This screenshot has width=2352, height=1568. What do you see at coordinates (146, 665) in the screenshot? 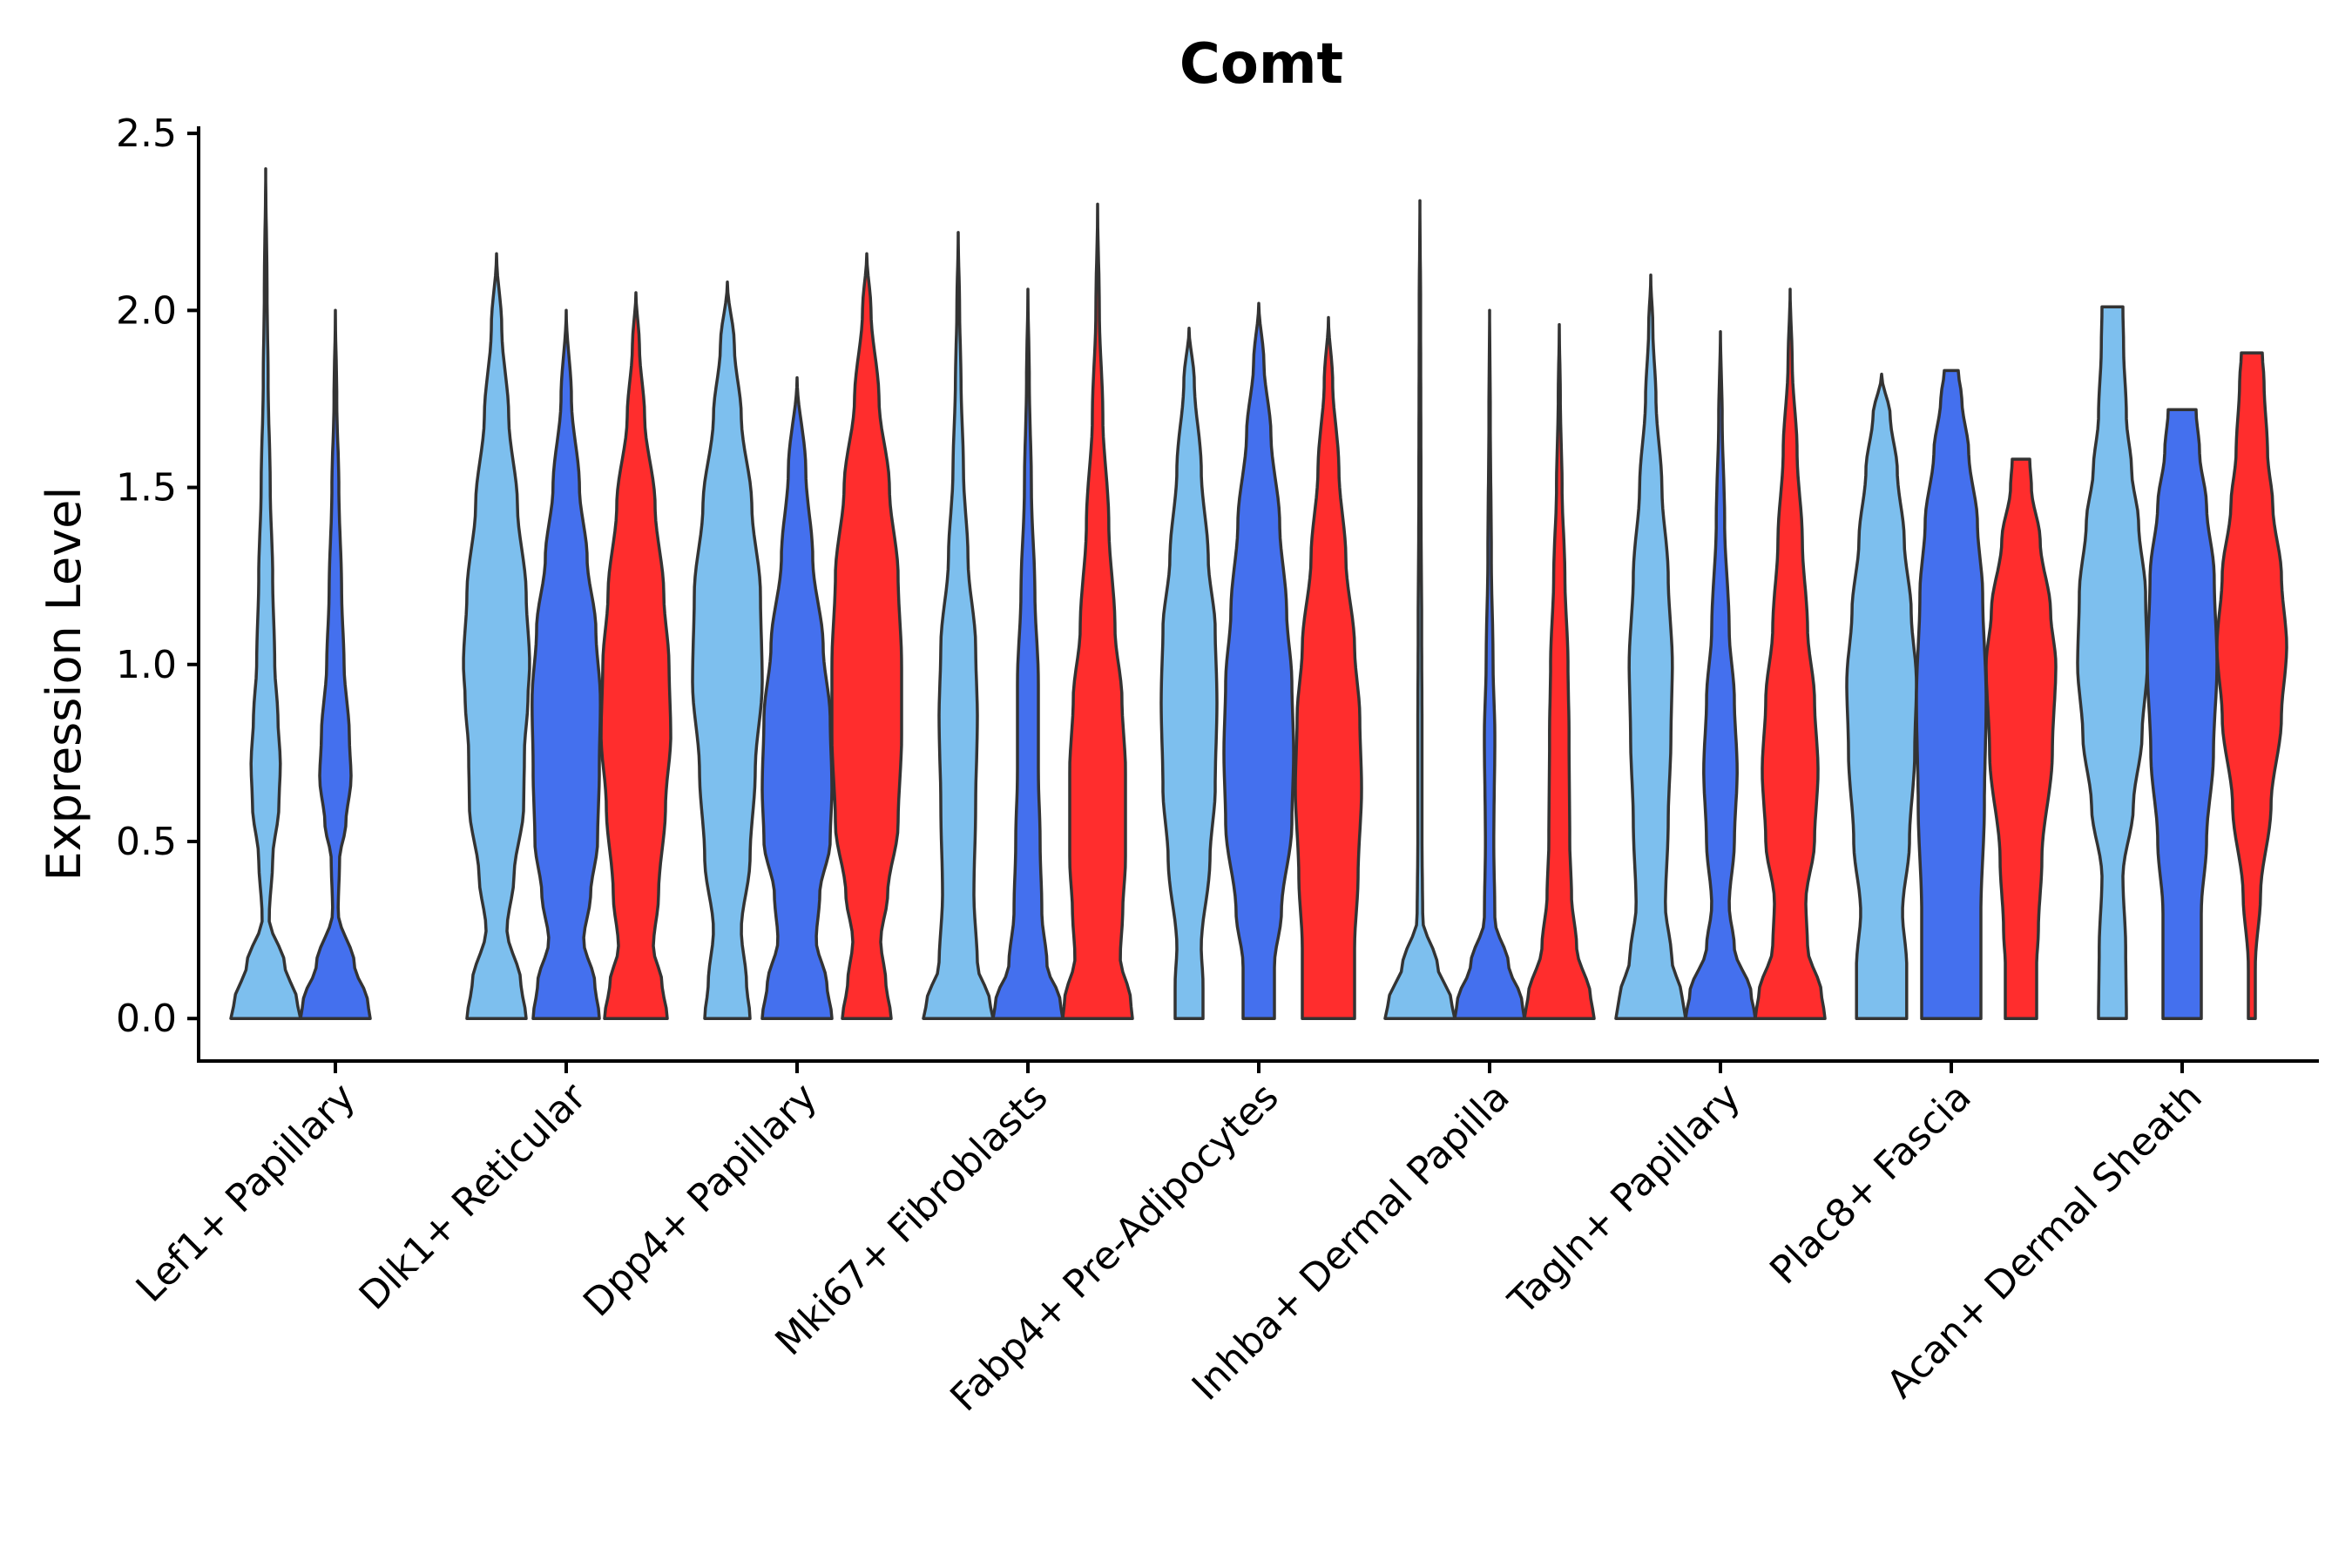
I see `y-tick-label: 1.0` at bounding box center [146, 665].